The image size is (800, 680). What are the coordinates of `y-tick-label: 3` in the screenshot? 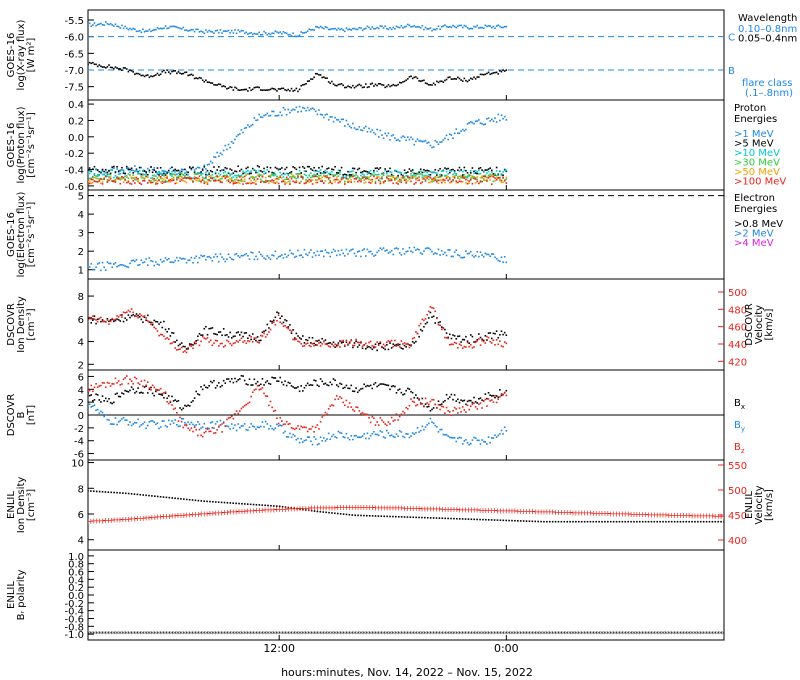 It's located at (81, 234).